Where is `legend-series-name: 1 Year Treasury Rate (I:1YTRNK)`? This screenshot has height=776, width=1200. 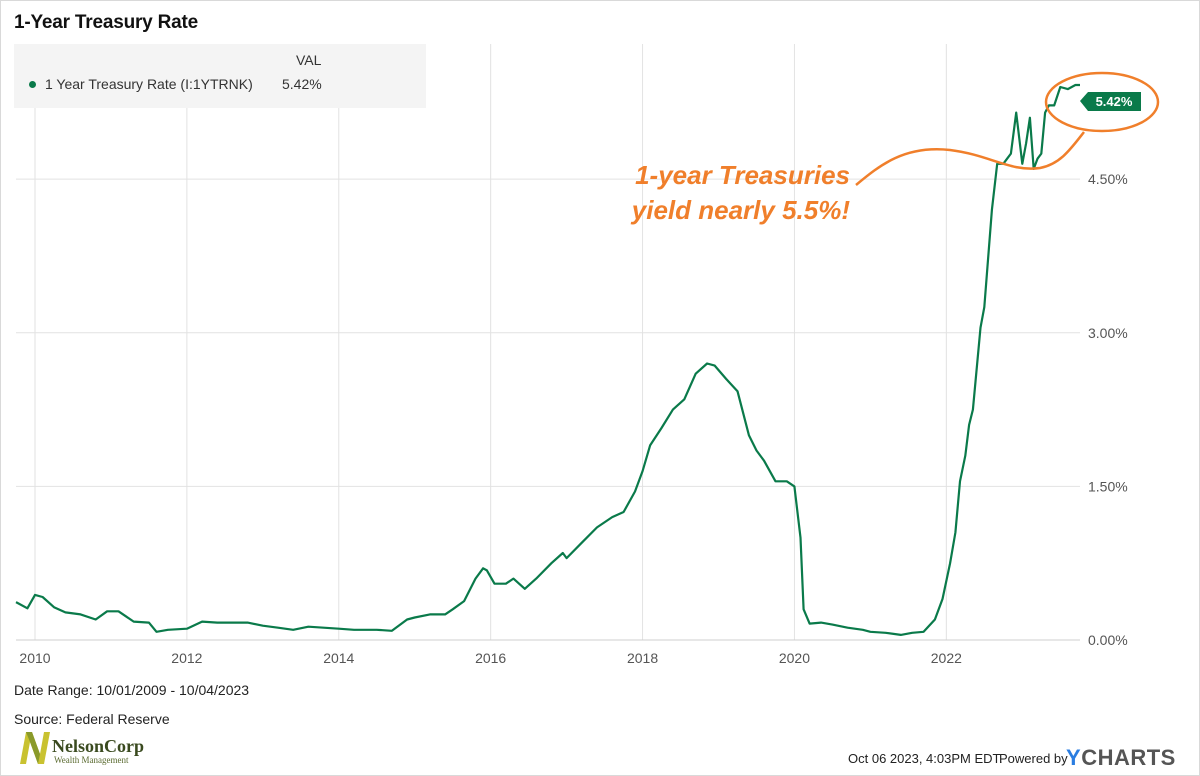 legend-series-name: 1 Year Treasury Rate (I:1YTRNK) is located at coordinates (149, 84).